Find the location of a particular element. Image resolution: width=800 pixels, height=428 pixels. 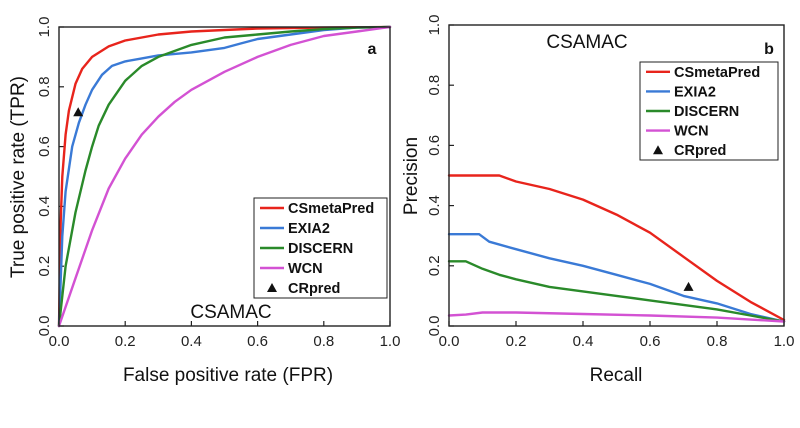

panel-b-legend-label: DISCERN is located at coordinates (706, 112).